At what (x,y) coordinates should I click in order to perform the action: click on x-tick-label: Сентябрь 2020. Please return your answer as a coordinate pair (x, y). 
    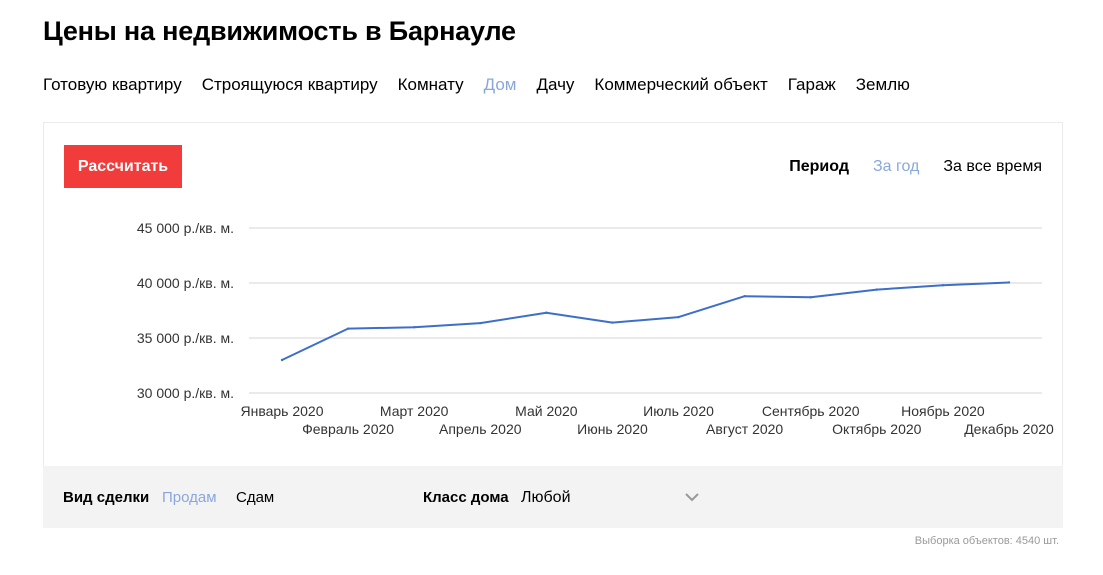
    Looking at the image, I should click on (811, 411).